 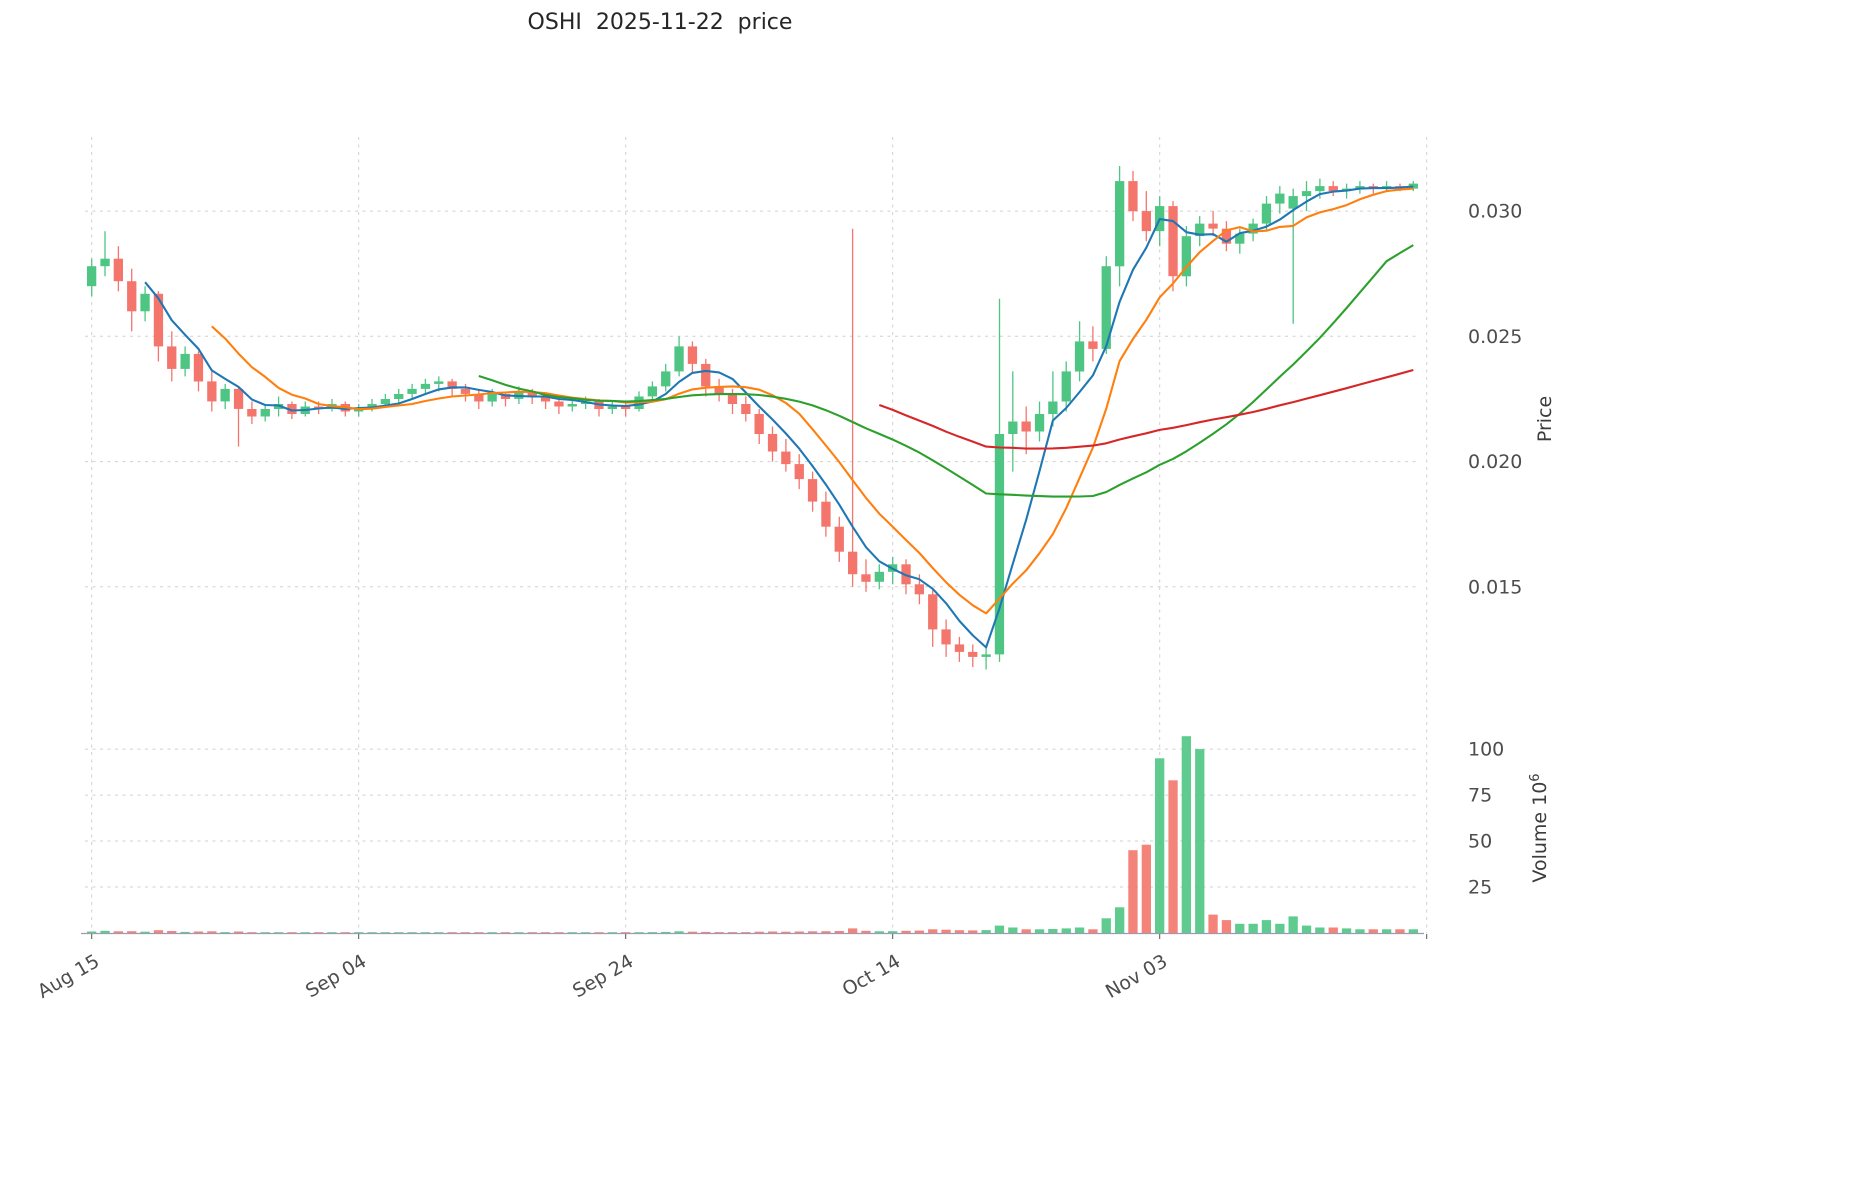 What do you see at coordinates (1480, 842) in the screenshot?
I see `volume-tick-label: 50` at bounding box center [1480, 842].